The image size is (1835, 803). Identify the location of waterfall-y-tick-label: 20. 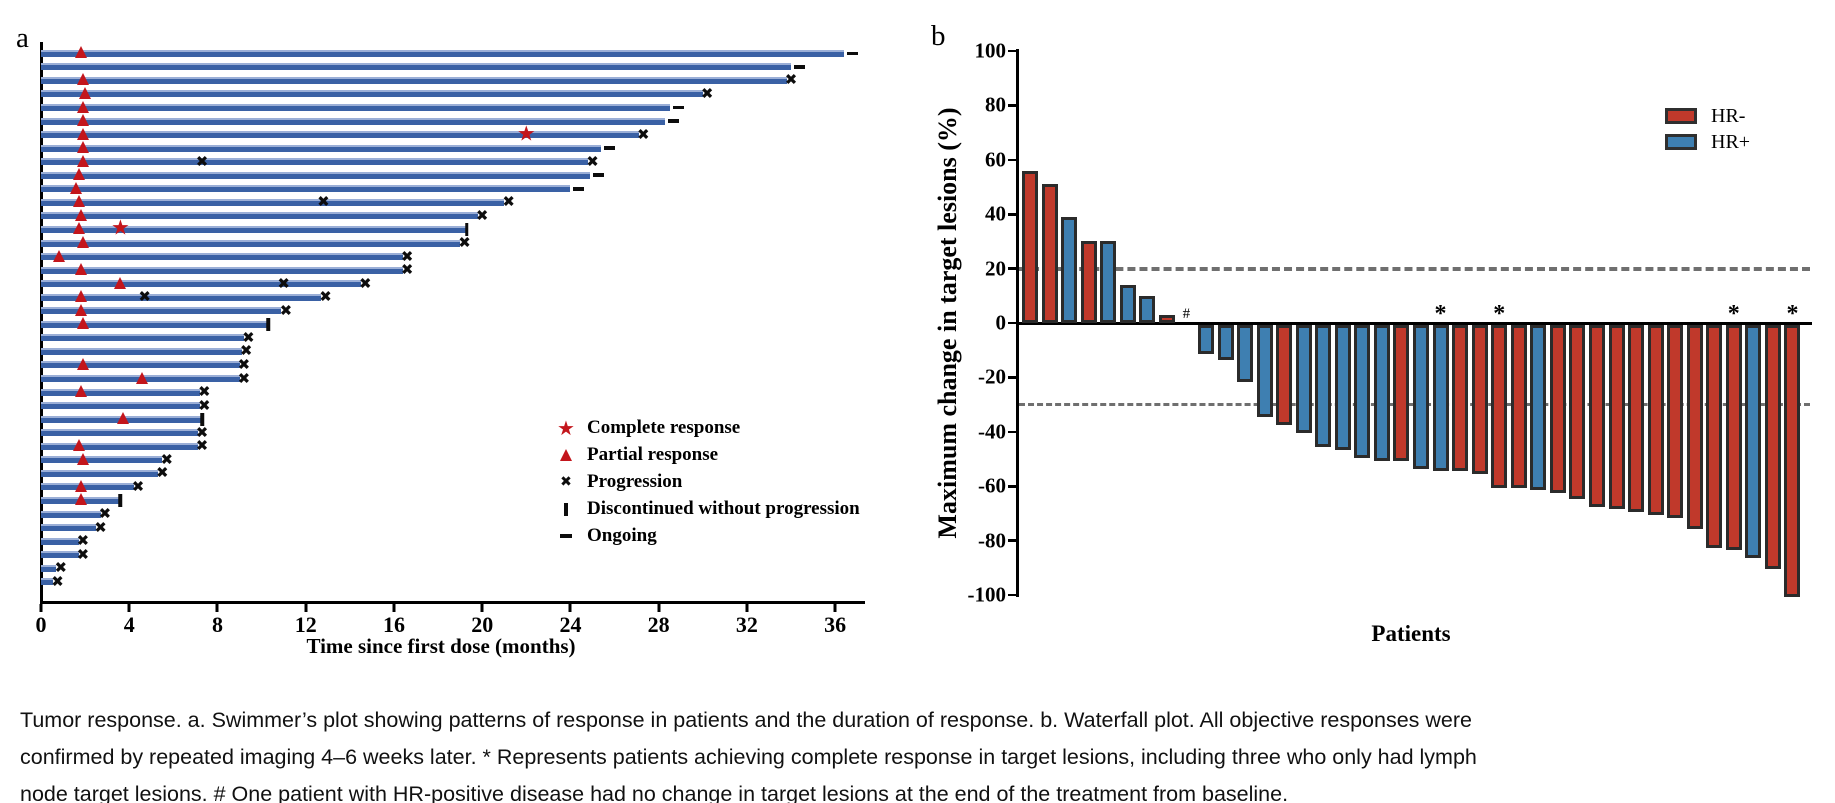
(995, 268).